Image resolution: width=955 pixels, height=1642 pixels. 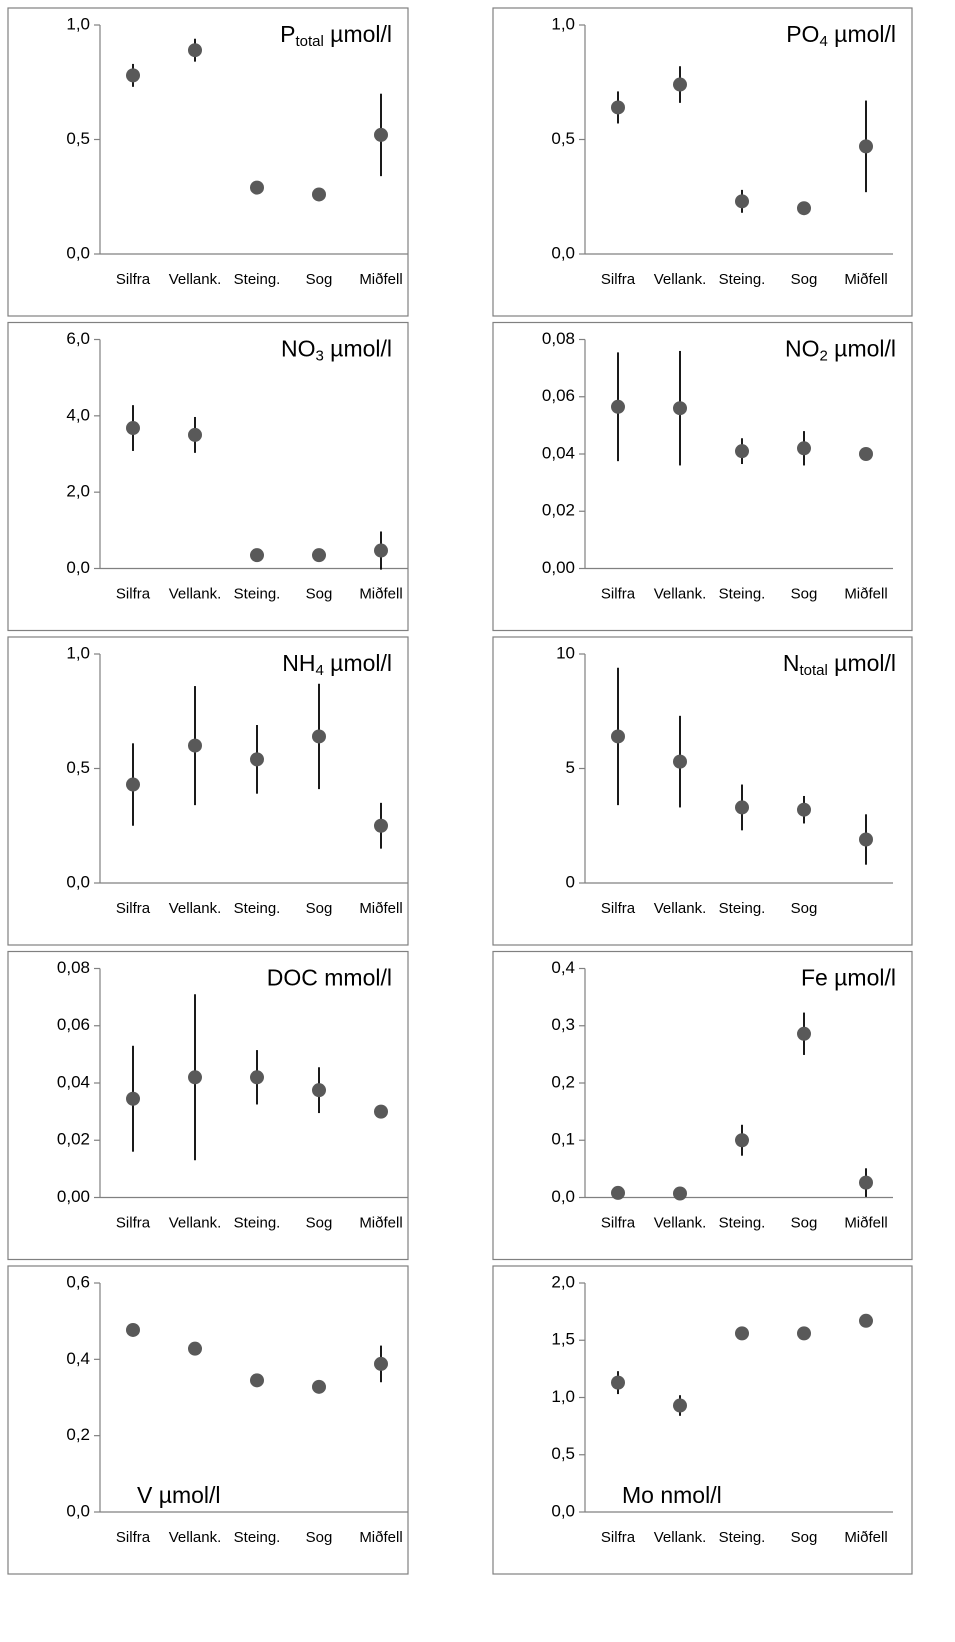 What do you see at coordinates (563, 1024) in the screenshot?
I see `y-tick-label: 0,3` at bounding box center [563, 1024].